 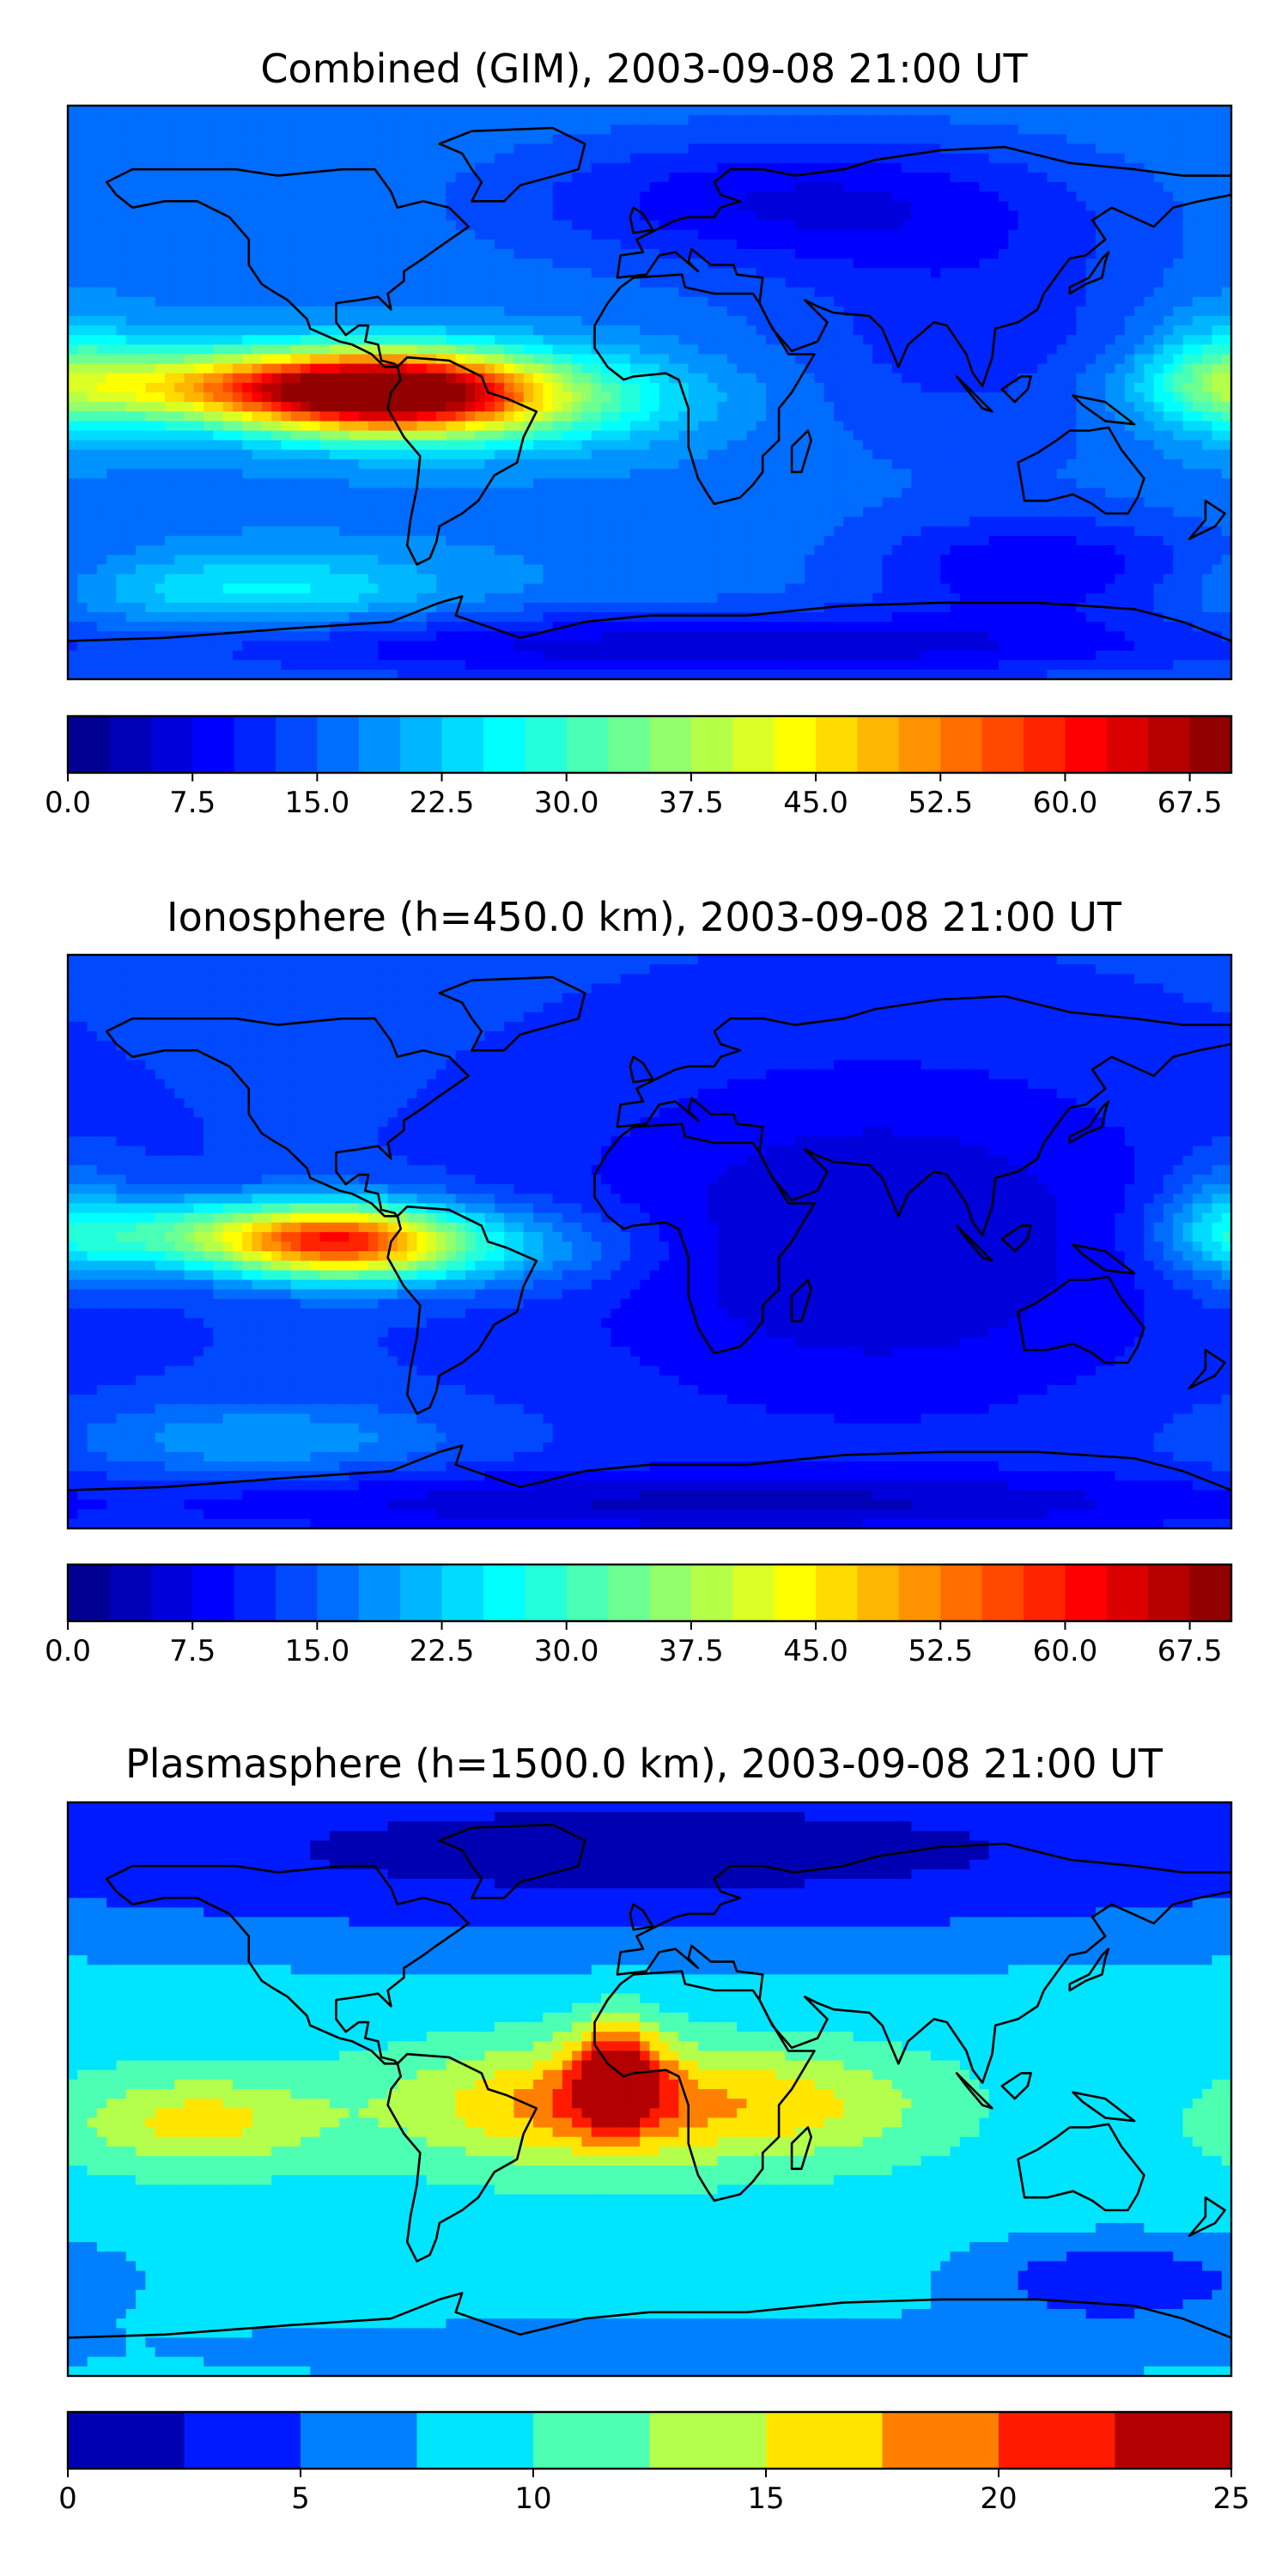 I want to click on panel-1-title: Combined (GIM), 2003-09-08 21:00 UT, so click(x=644, y=69).